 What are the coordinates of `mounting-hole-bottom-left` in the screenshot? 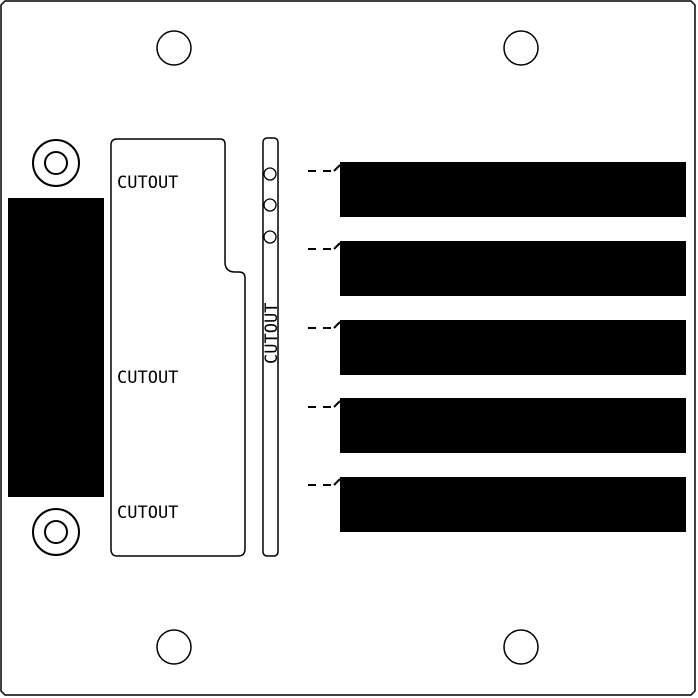 It's located at (174, 647).